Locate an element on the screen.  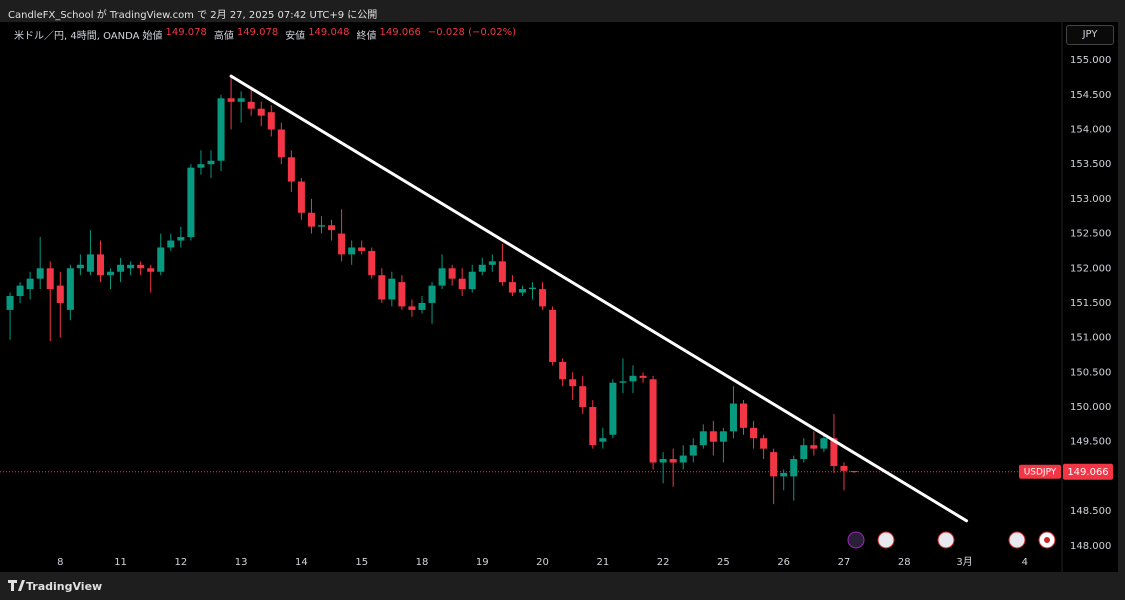
change: −0.028 (−0.02%) is located at coordinates (472, 32).